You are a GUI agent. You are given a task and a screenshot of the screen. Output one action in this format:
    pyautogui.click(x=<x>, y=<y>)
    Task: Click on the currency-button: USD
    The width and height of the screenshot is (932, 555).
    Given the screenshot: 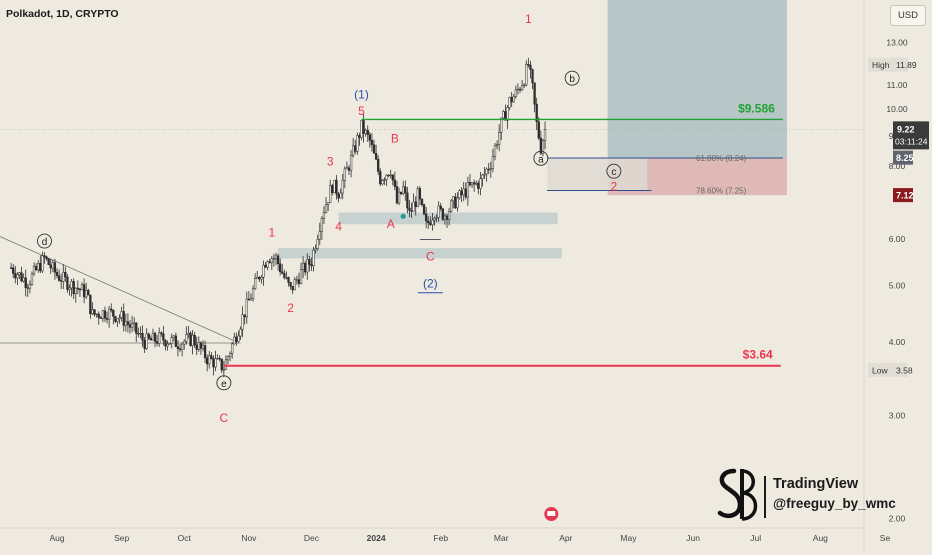 What is the action you would take?
    pyautogui.click(x=908, y=15)
    